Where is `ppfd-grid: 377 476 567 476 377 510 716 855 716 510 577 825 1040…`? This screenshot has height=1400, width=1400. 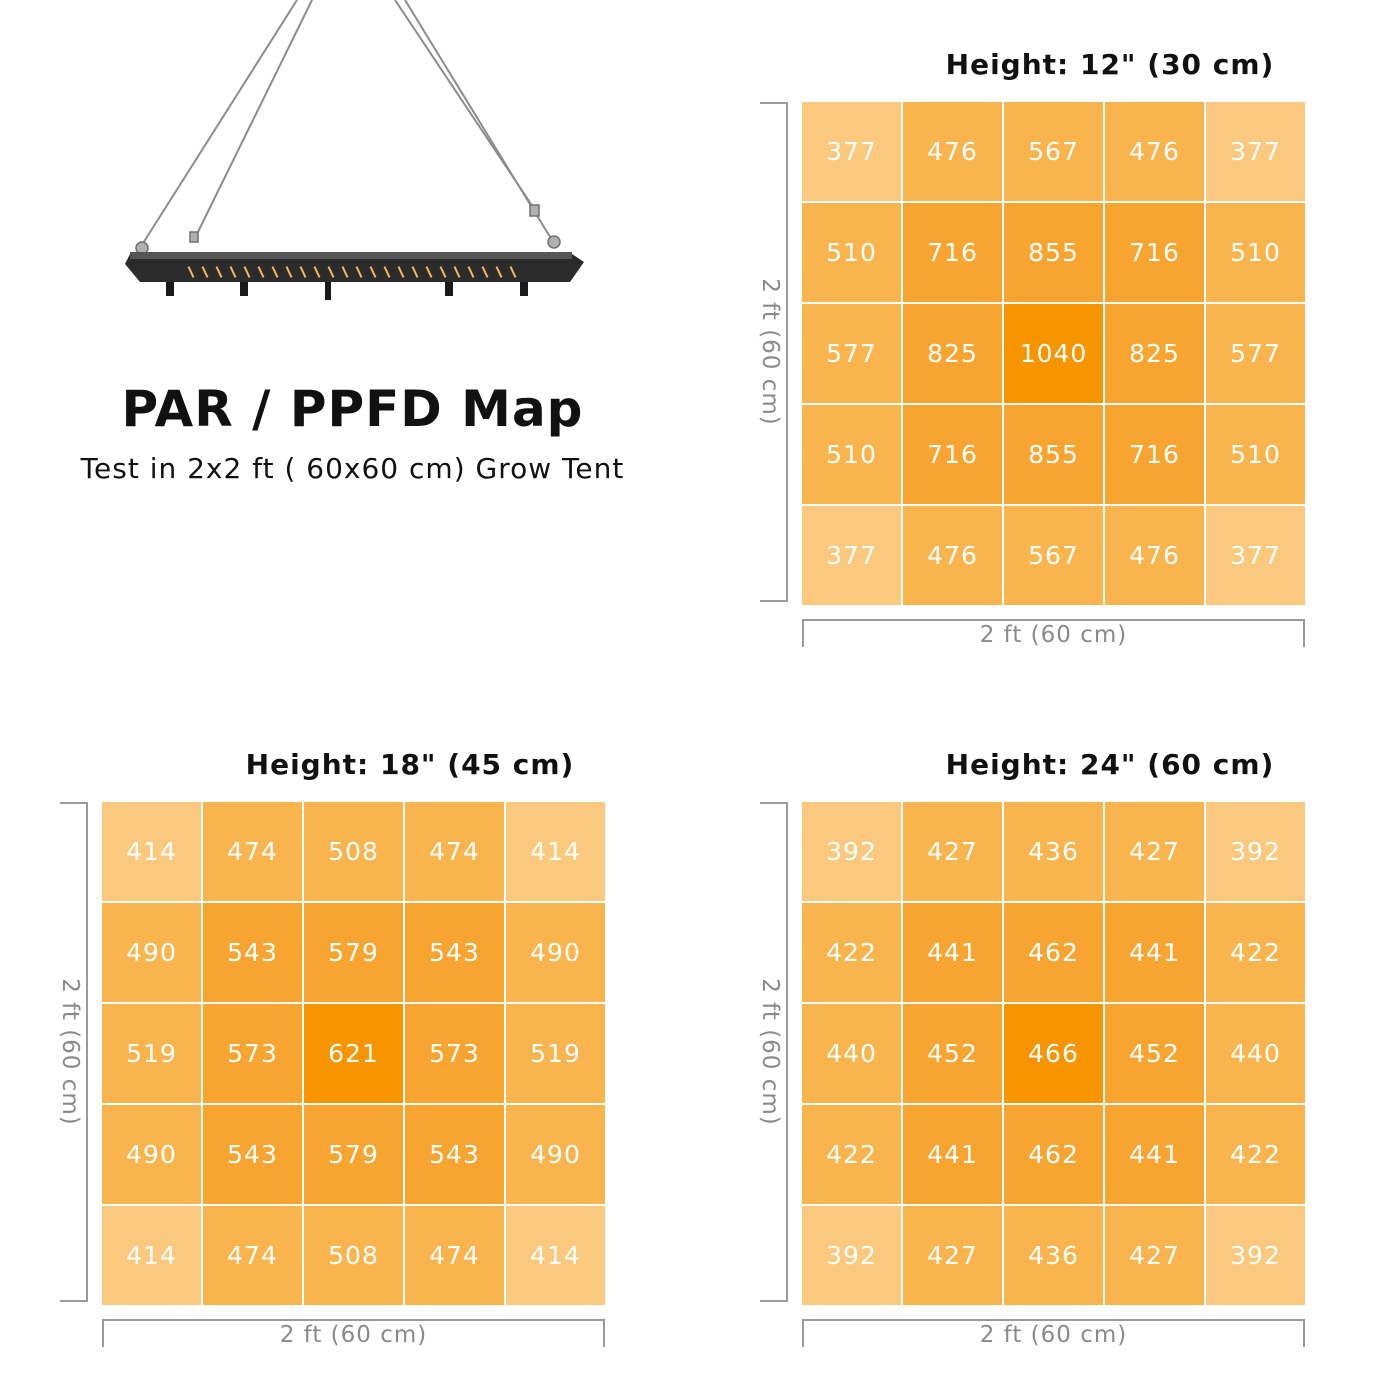 ppfd-grid: 377 476 567 476 377 510 716 855 716 510 577 825 1040… is located at coordinates (1053, 353).